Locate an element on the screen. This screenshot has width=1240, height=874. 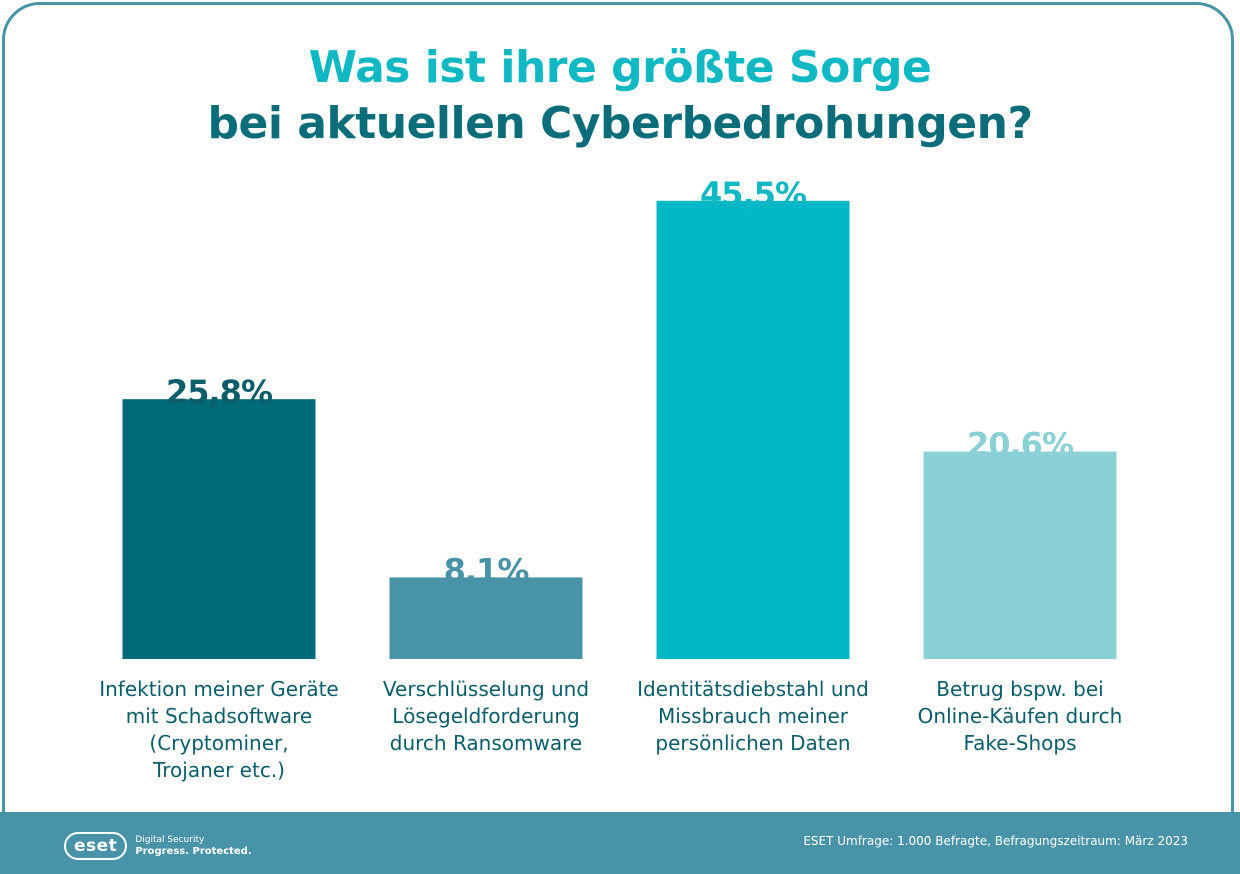
eset-logo-mark: eset is located at coordinates (96, 846).